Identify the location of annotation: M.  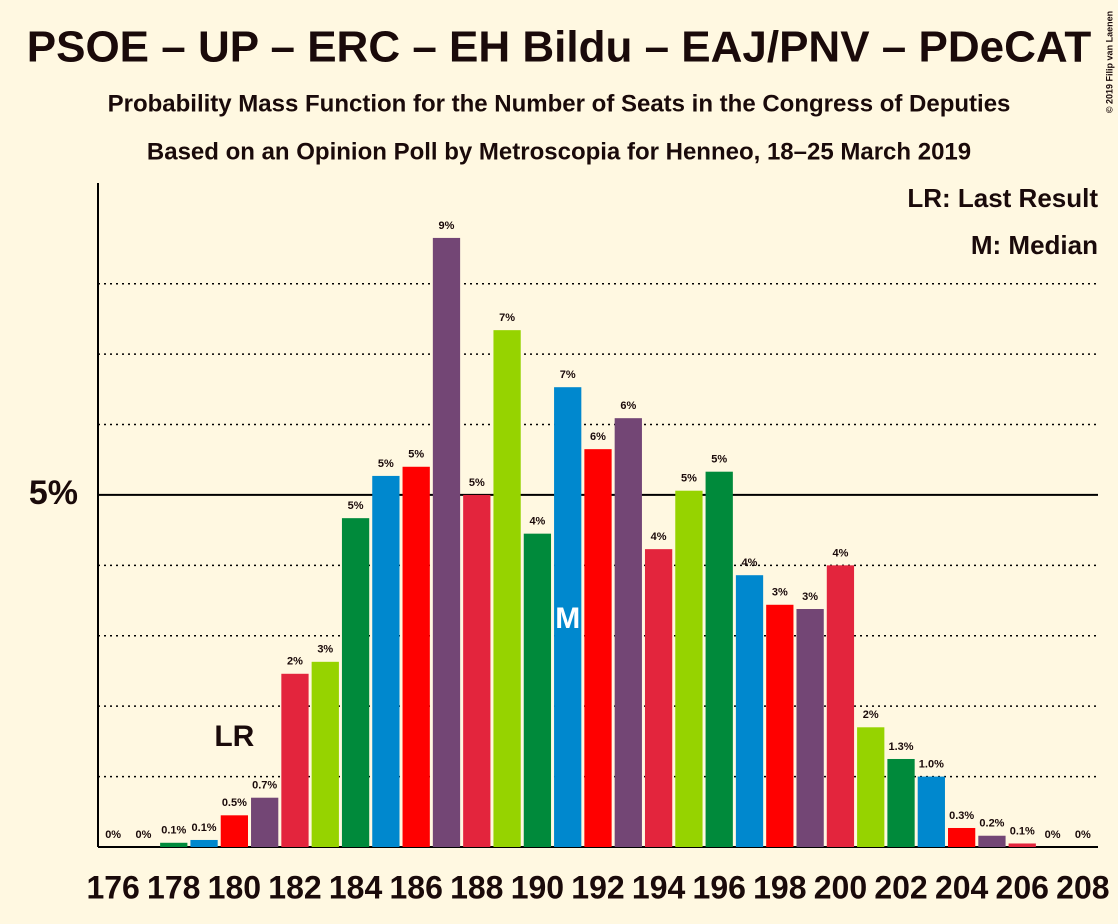
(567, 618).